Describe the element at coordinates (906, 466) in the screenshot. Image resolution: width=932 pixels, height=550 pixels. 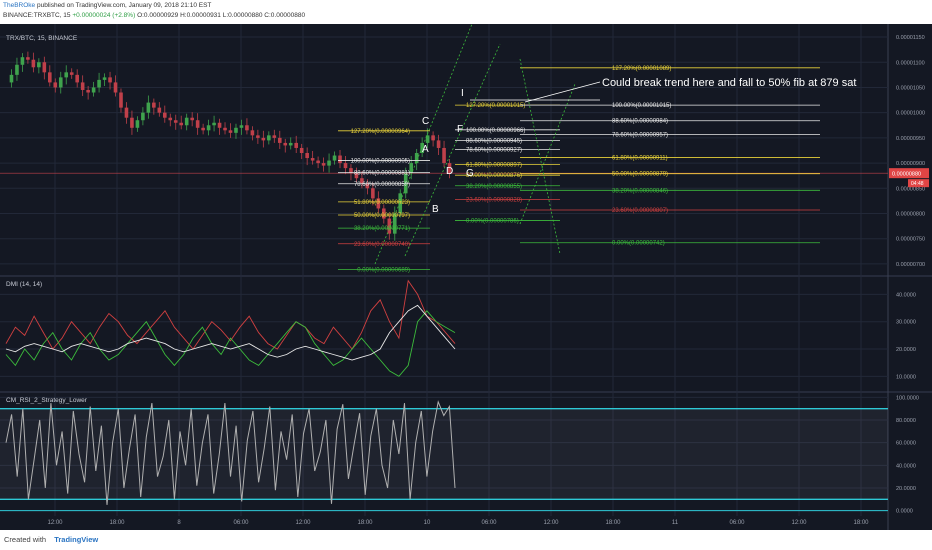
I see `y-tick-label: 40.0000` at that location.